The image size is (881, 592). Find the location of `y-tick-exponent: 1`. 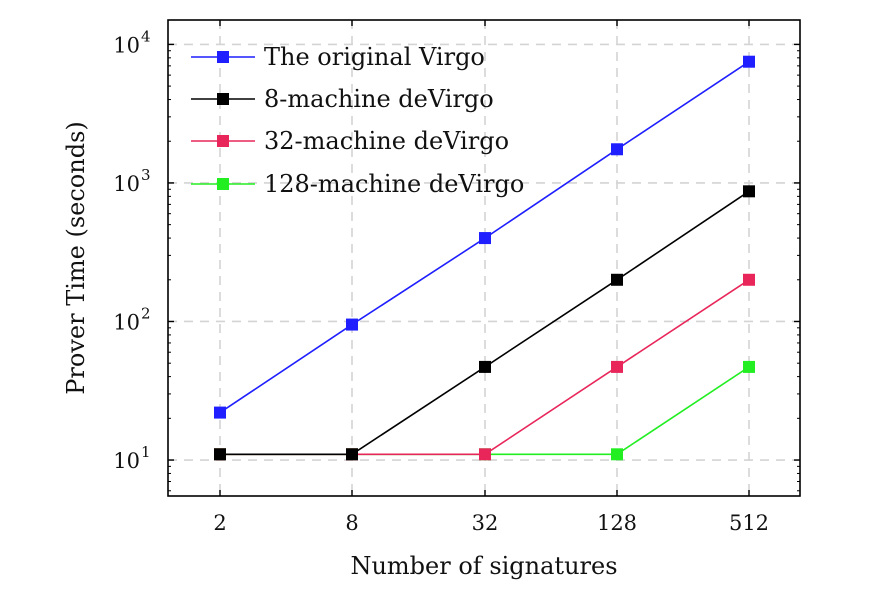

y-tick-exponent: 1 is located at coordinates (146, 452).